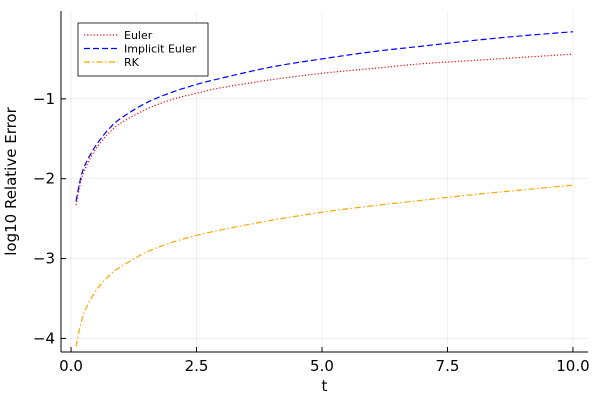  Describe the element at coordinates (322, 366) in the screenshot. I see `x-tick-label: 5.0` at that location.